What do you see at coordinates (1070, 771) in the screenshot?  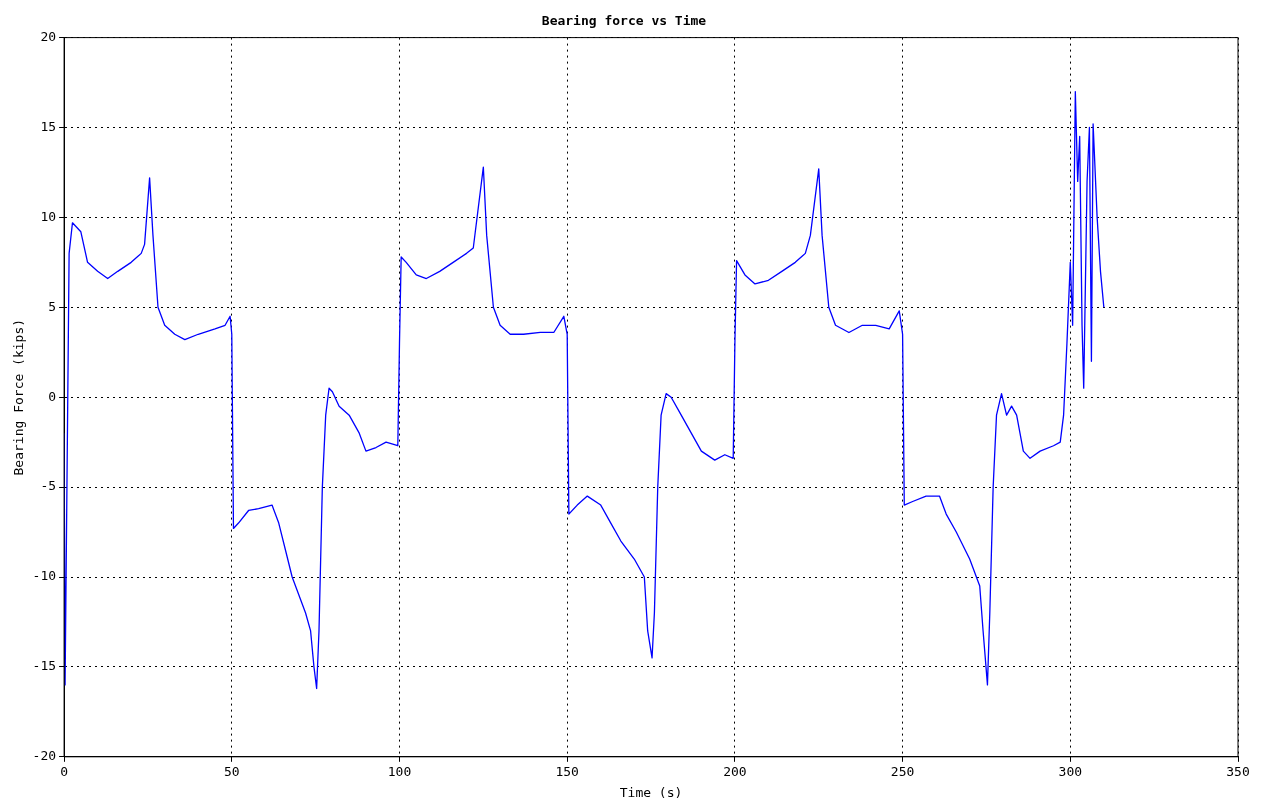 I see `x-tick-label: 300` at bounding box center [1070, 771].